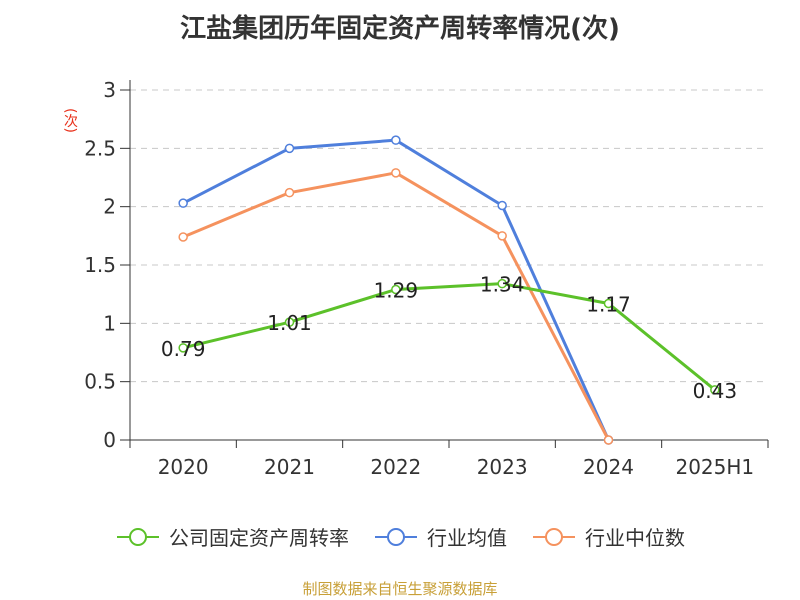  Describe the element at coordinates (100, 382) in the screenshot. I see `y-tick-label: 0.5` at that location.